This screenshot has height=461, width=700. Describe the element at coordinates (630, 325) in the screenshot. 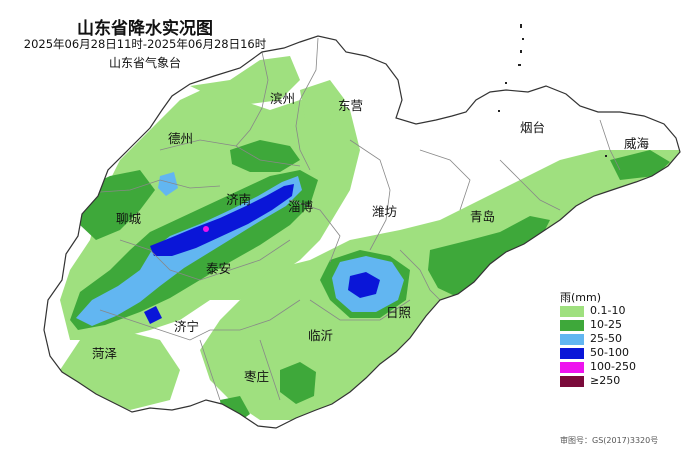

I see `legend-item: 10-25` at that location.